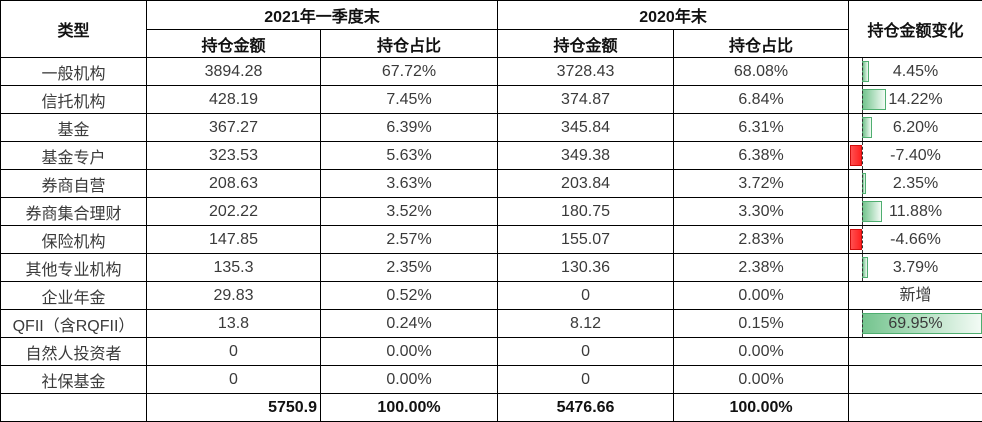  Describe the element at coordinates (761, 212) in the screenshot. I see `share-2020-cell: 3.30%` at that location.